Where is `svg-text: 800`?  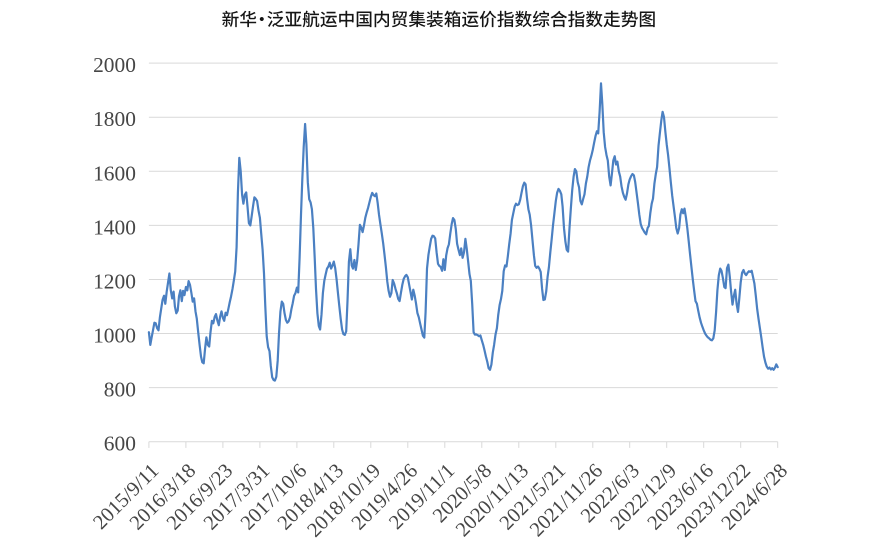 svg-text: 800 is located at coordinates (120, 390).